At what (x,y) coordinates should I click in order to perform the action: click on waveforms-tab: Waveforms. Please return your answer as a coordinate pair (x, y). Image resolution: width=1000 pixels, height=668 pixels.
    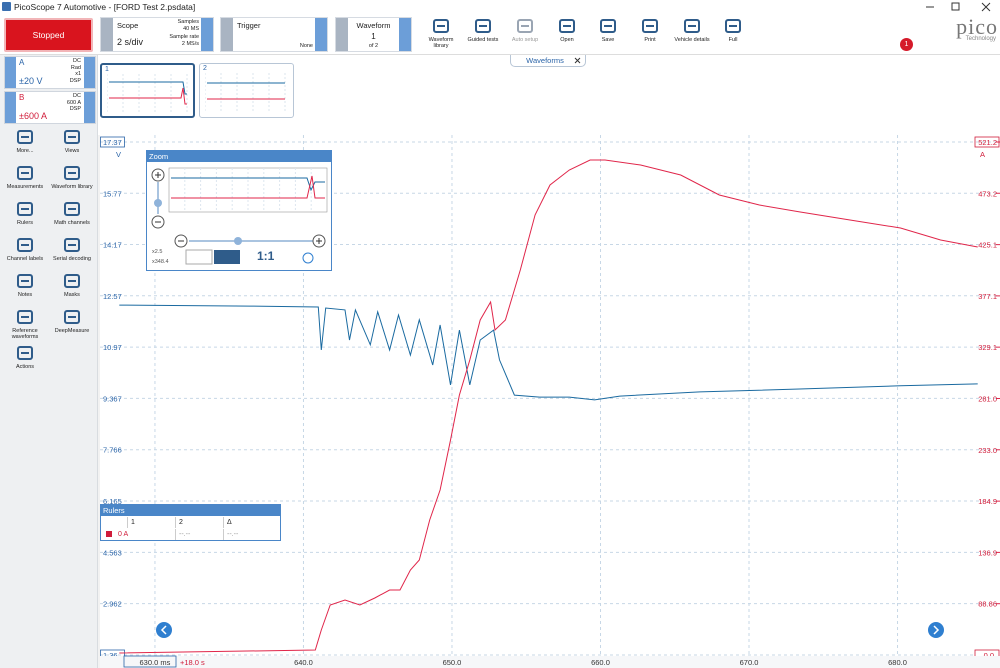
    Looking at the image, I should click on (548, 61).